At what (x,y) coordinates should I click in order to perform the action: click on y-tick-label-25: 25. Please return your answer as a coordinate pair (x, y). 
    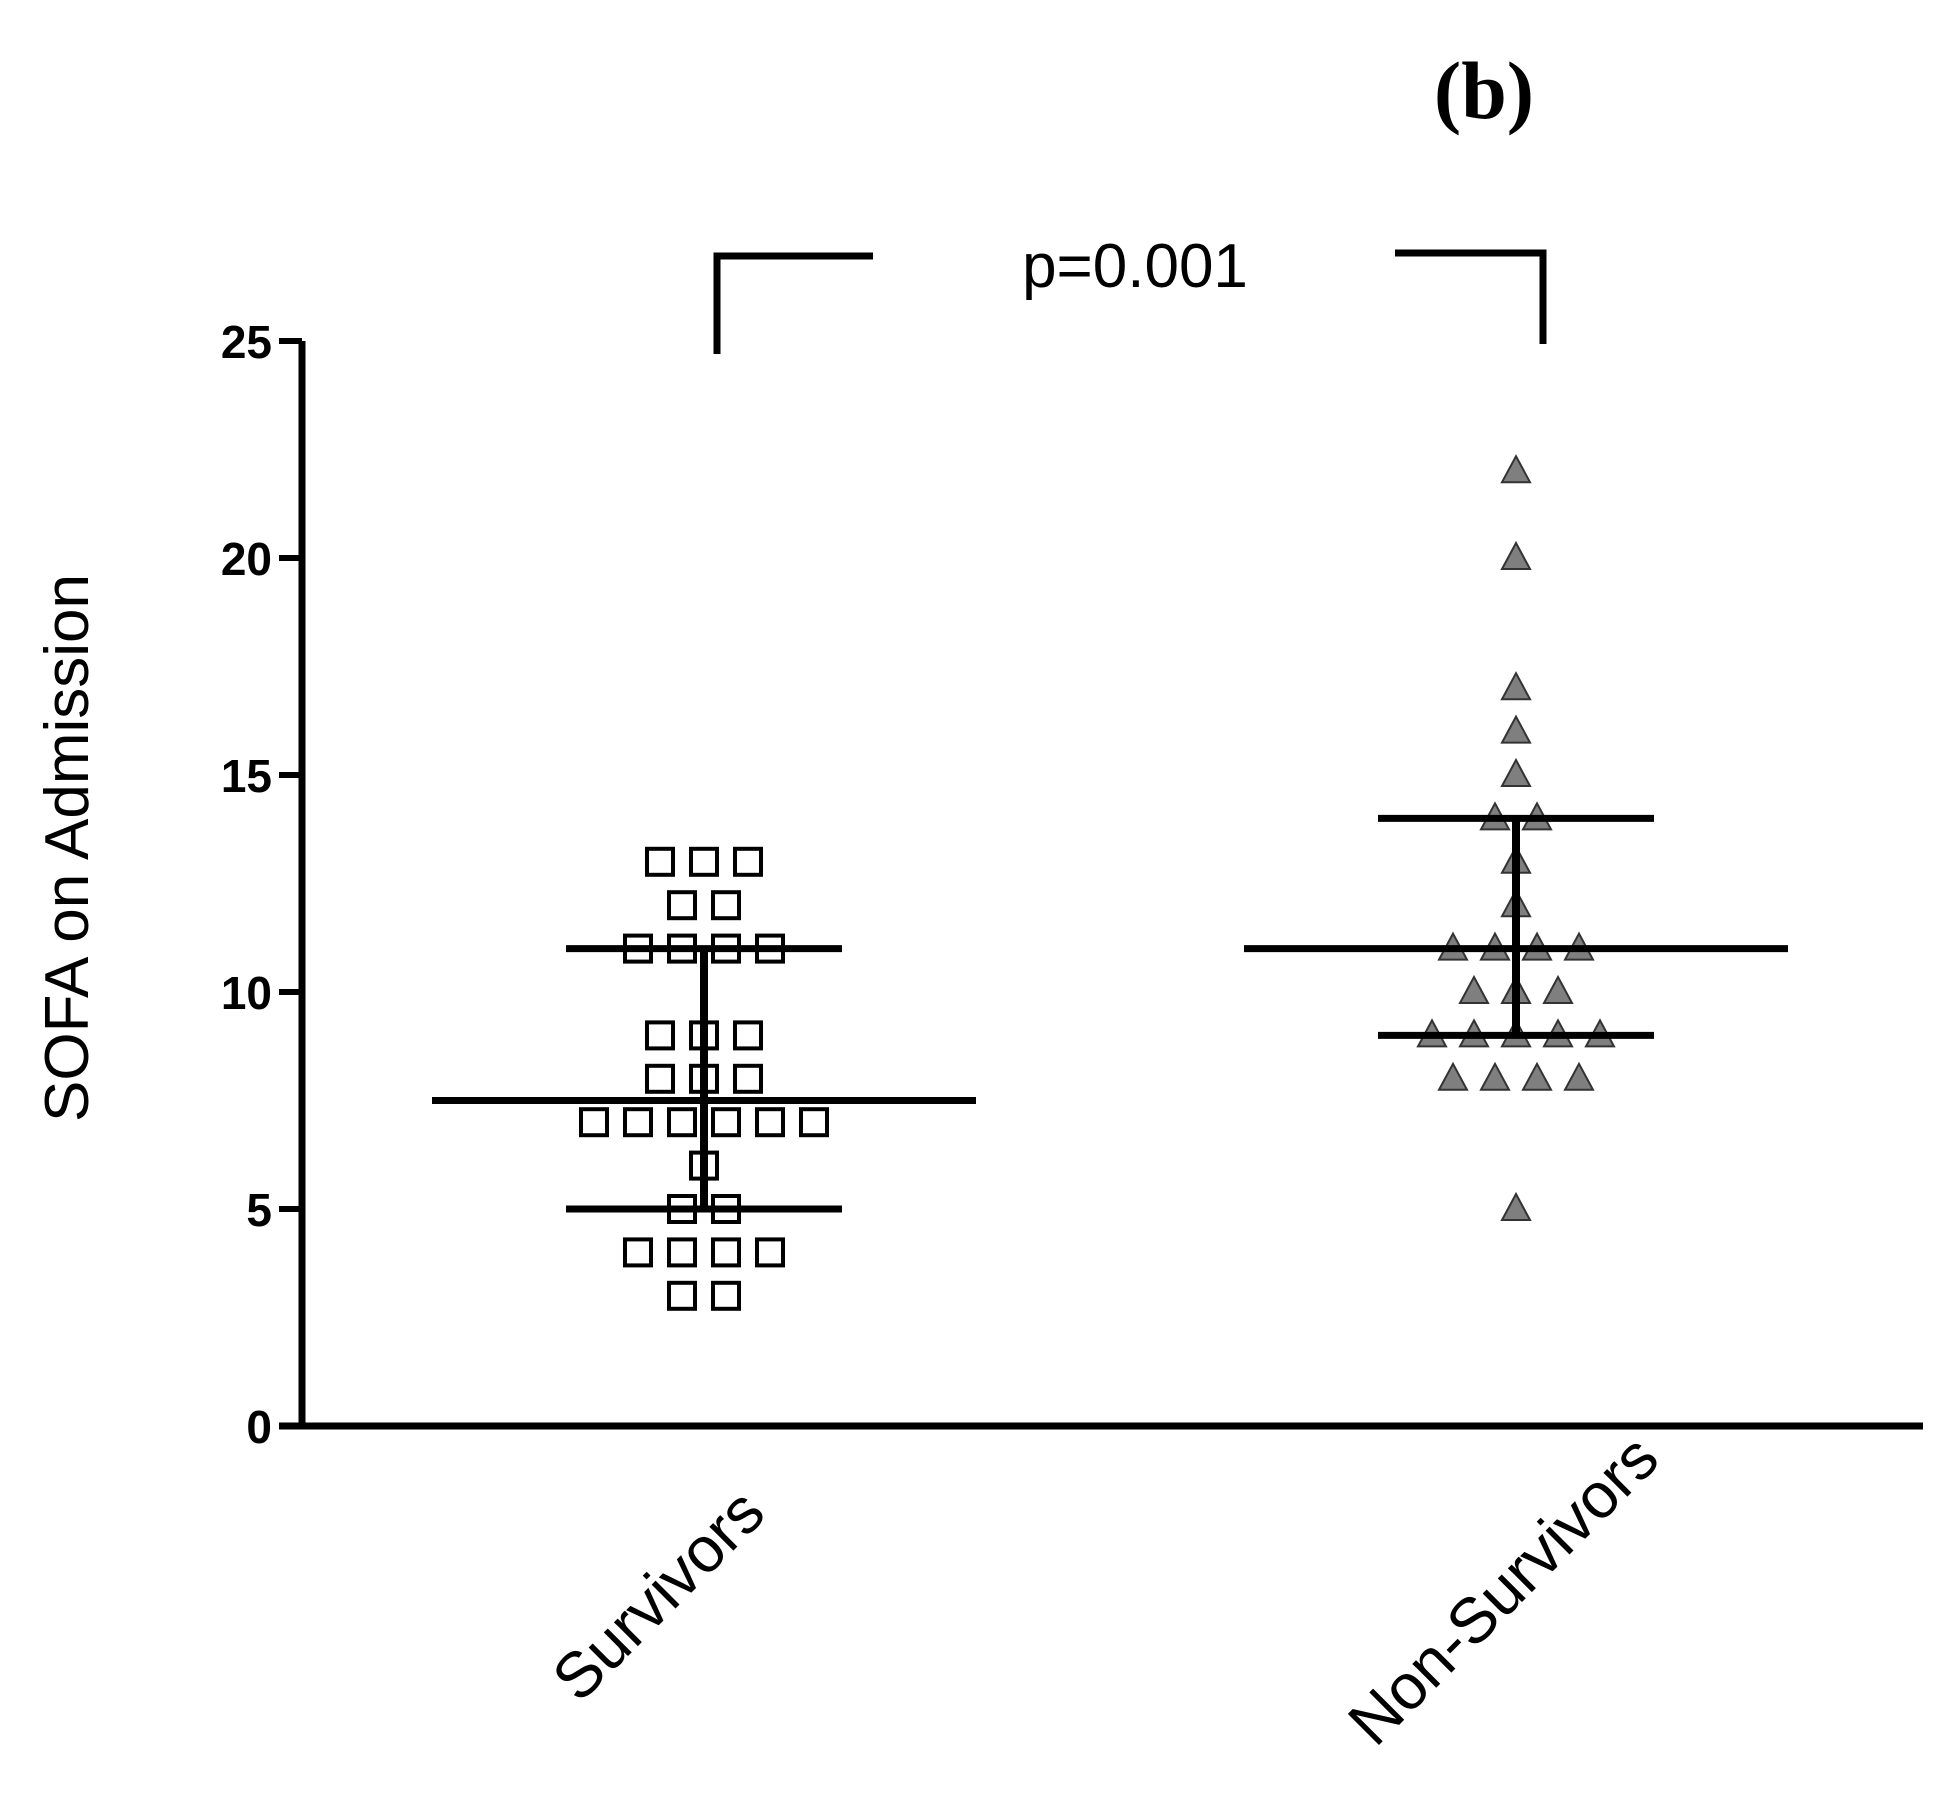
    Looking at the image, I should click on (246, 342).